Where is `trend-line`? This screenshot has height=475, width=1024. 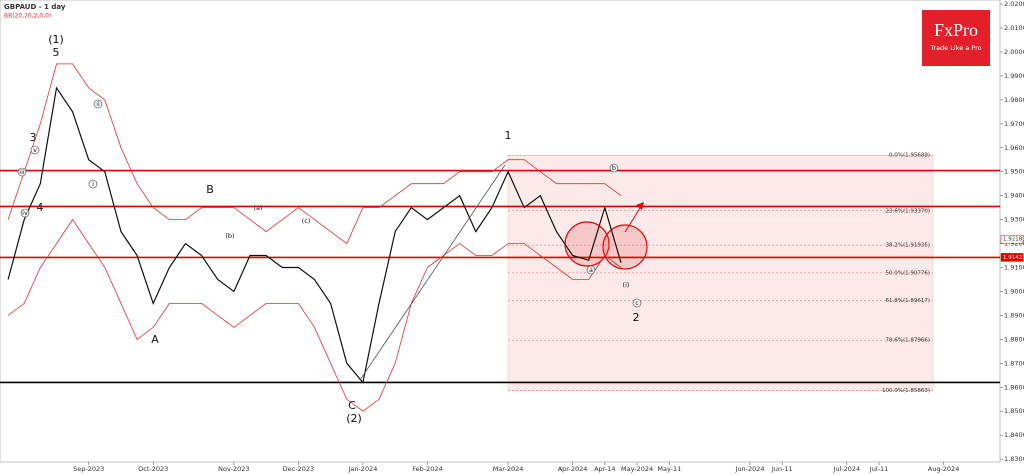
trend-line is located at coordinates (432, 272).